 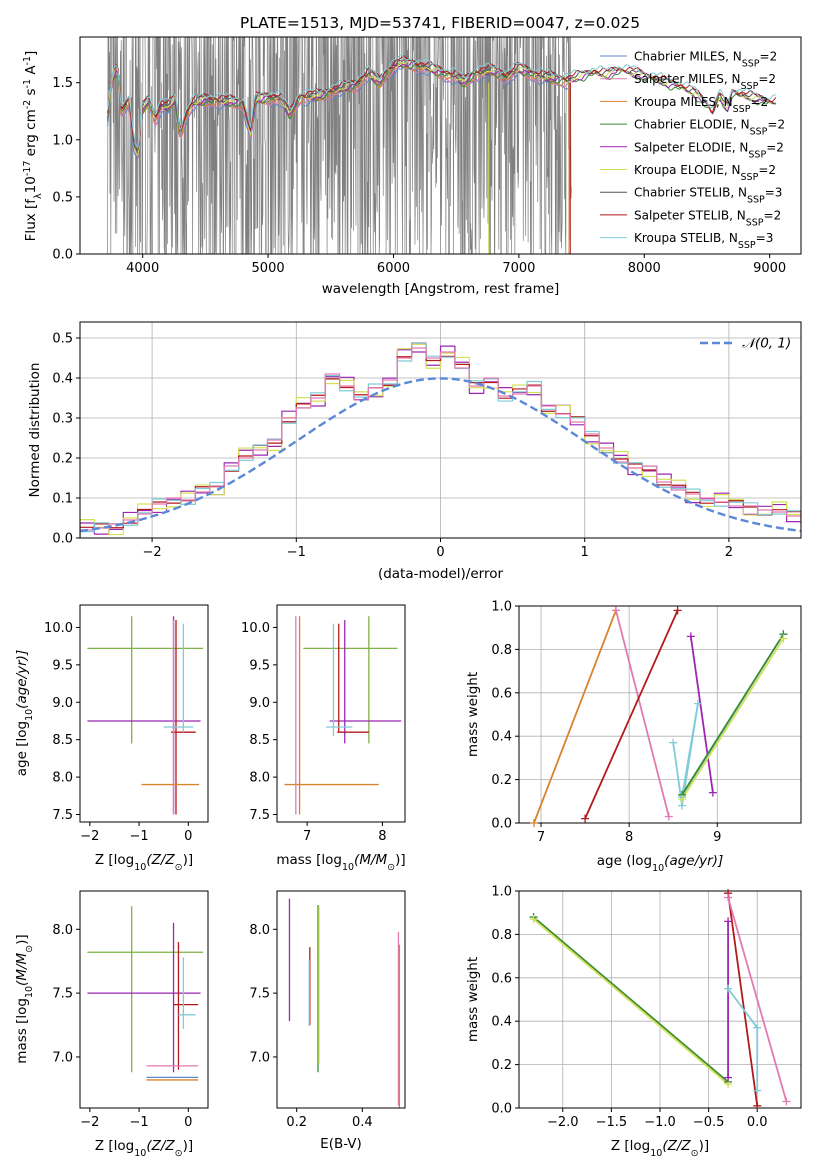 What do you see at coordinates (309, 860) in the screenshot?
I see `label-part: mass [log` at bounding box center [309, 860].